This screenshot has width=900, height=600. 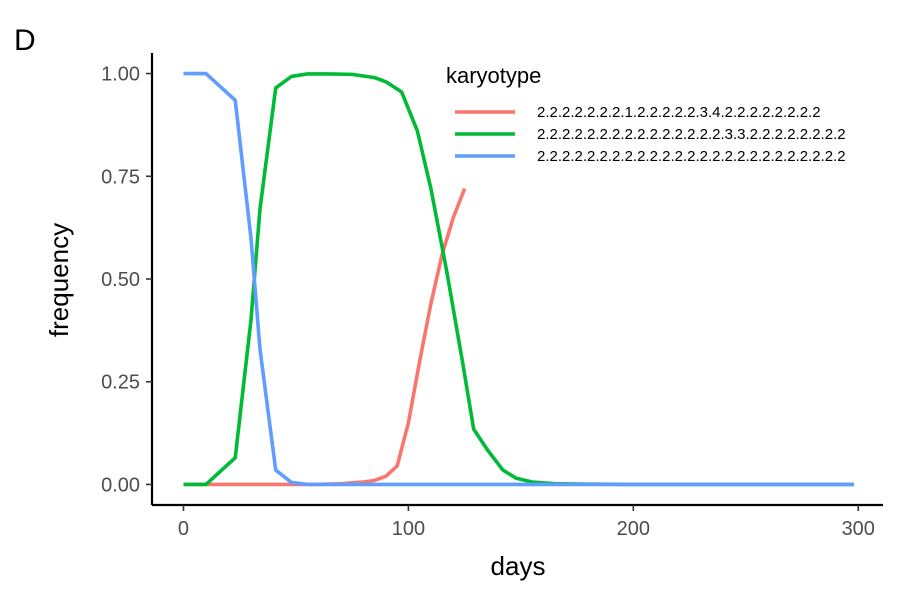 I want to click on y-tick-label: 0.75, so click(x=120, y=177).